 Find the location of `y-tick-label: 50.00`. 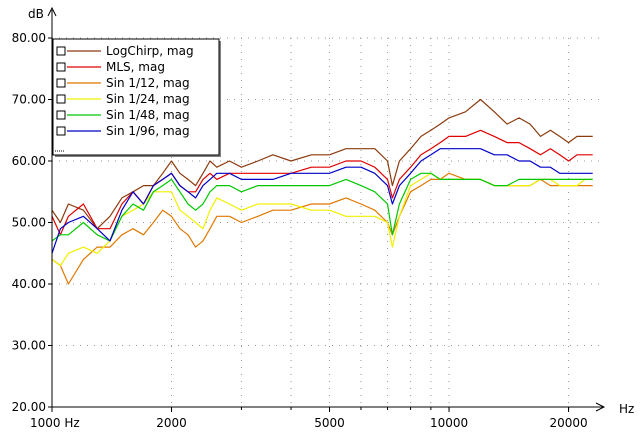

y-tick-label: 50.00 is located at coordinates (29, 223).